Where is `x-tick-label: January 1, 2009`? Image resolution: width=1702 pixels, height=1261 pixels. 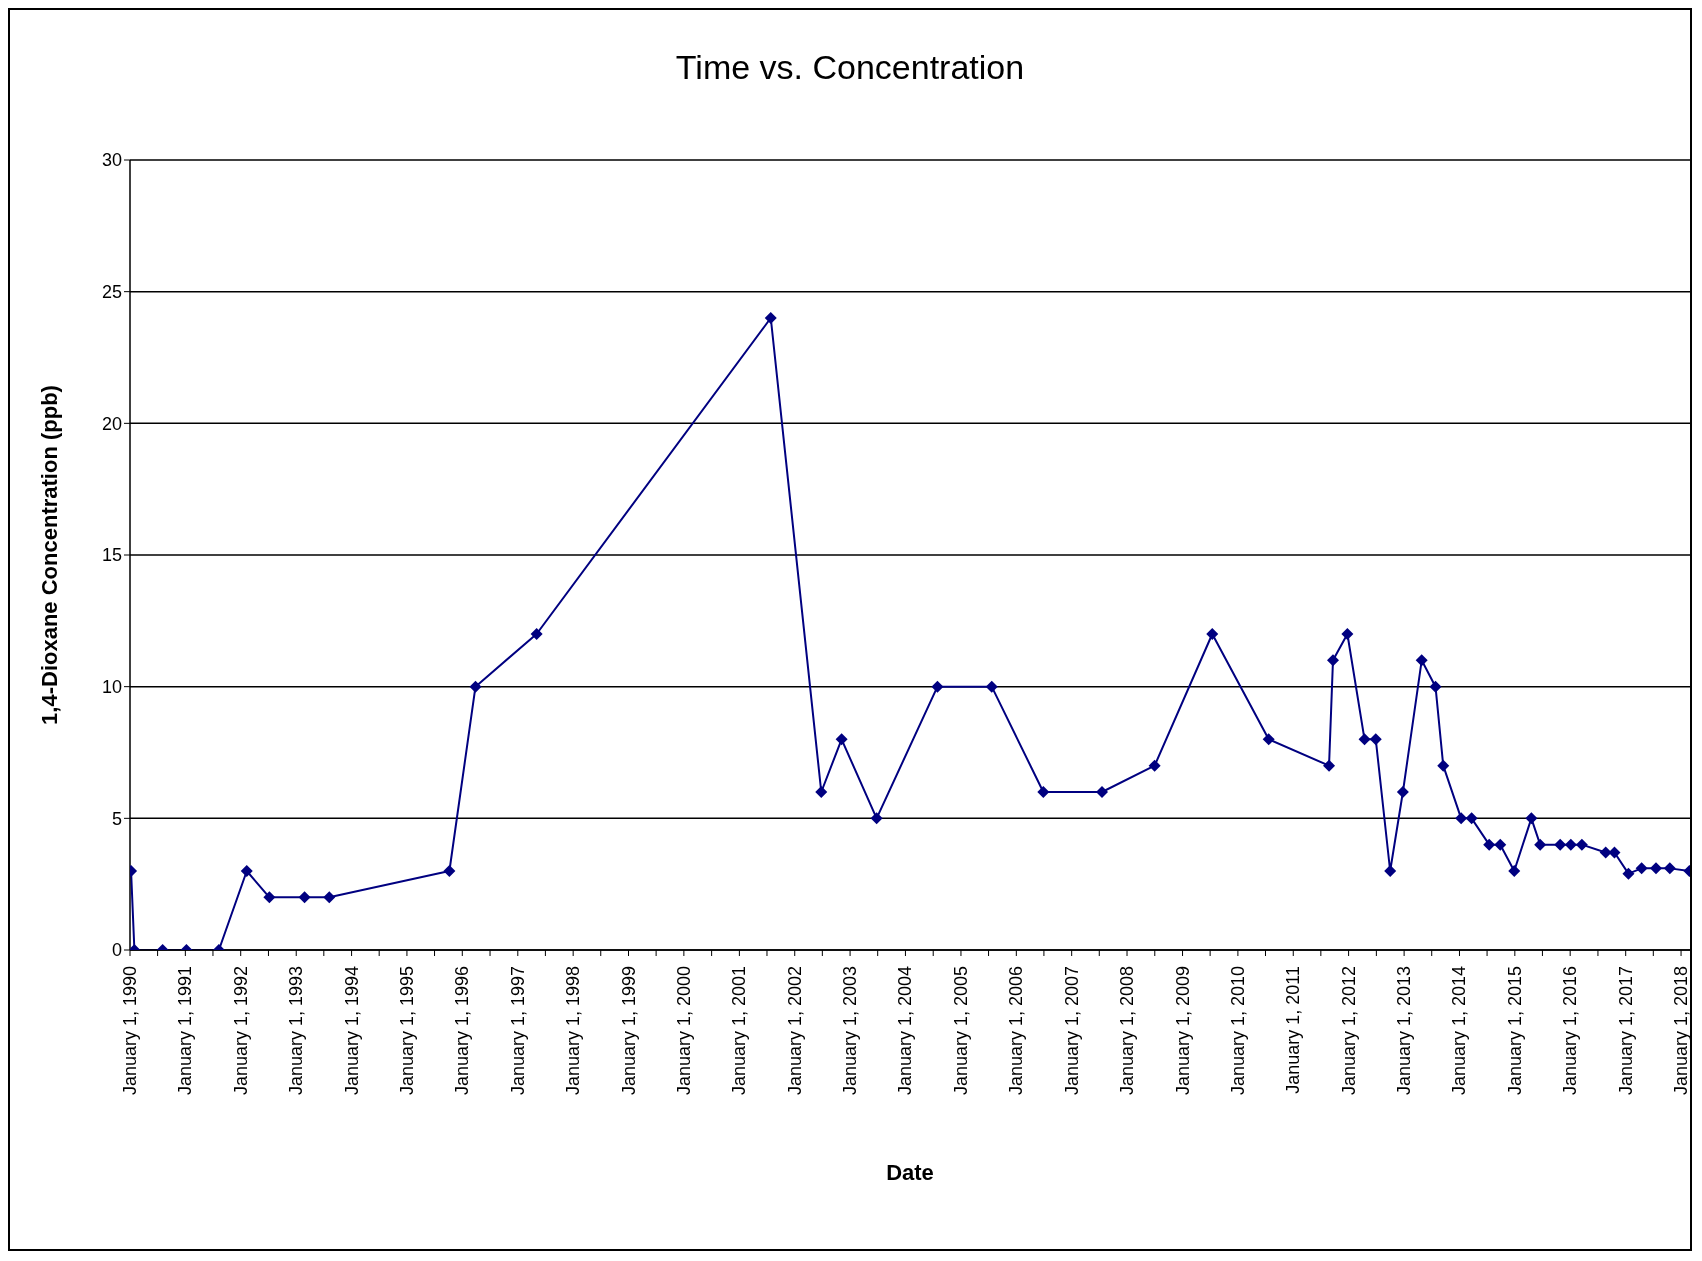
x-tick-label: January 1, 2009 is located at coordinates (1182, 1031).